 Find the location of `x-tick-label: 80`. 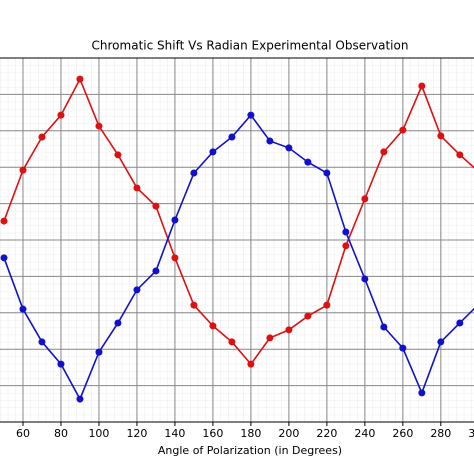

x-tick-label: 80 is located at coordinates (61, 433).